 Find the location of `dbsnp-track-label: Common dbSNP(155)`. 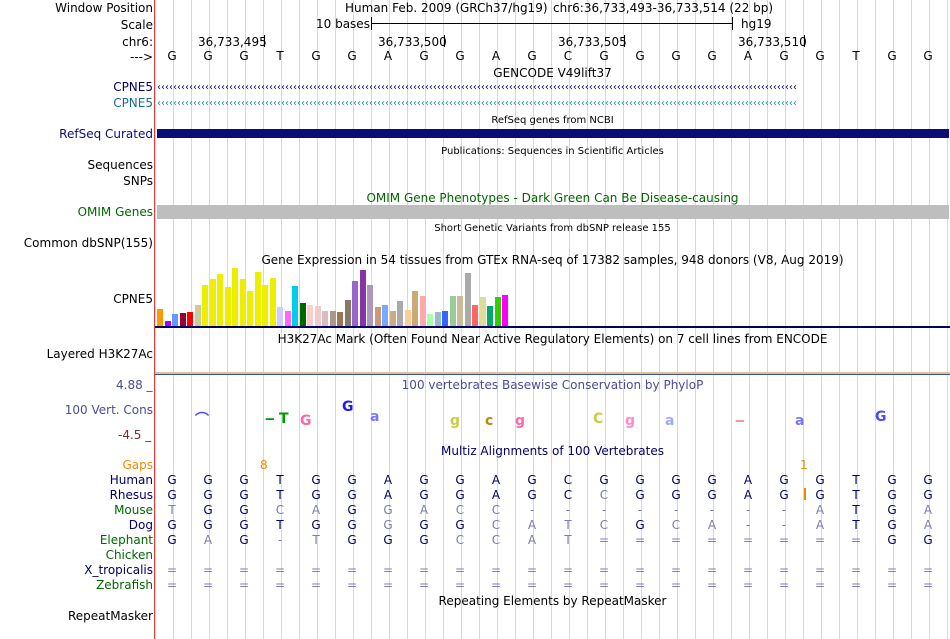

dbsnp-track-label: Common dbSNP(155) is located at coordinates (88, 243).